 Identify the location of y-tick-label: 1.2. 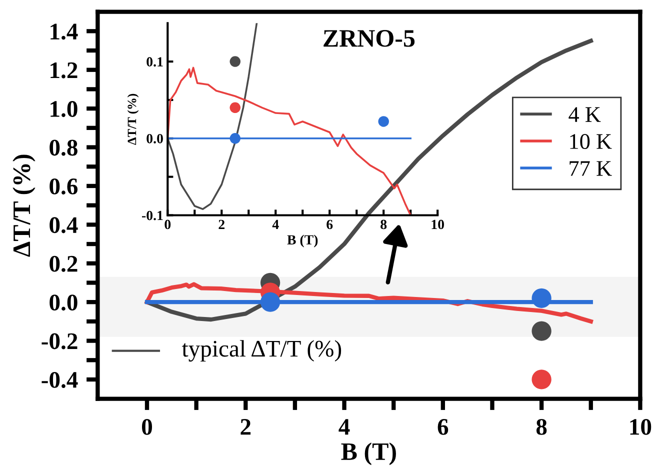
(64, 70).